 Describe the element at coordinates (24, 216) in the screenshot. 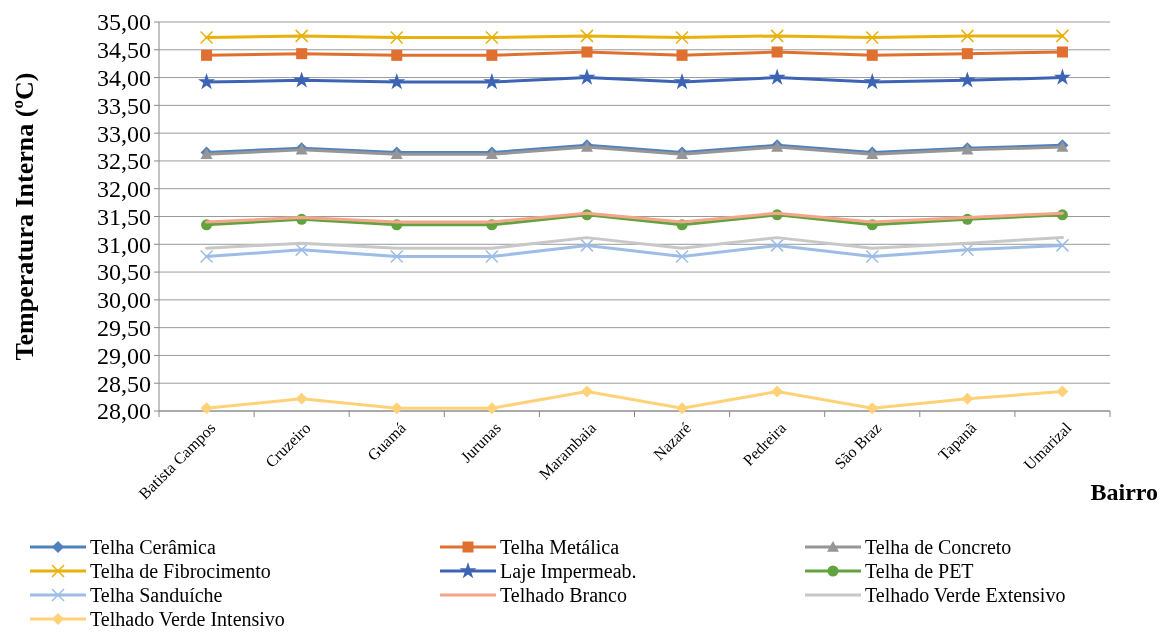

I see `y-axis-title: Temperatura Interna (ºC)` at that location.